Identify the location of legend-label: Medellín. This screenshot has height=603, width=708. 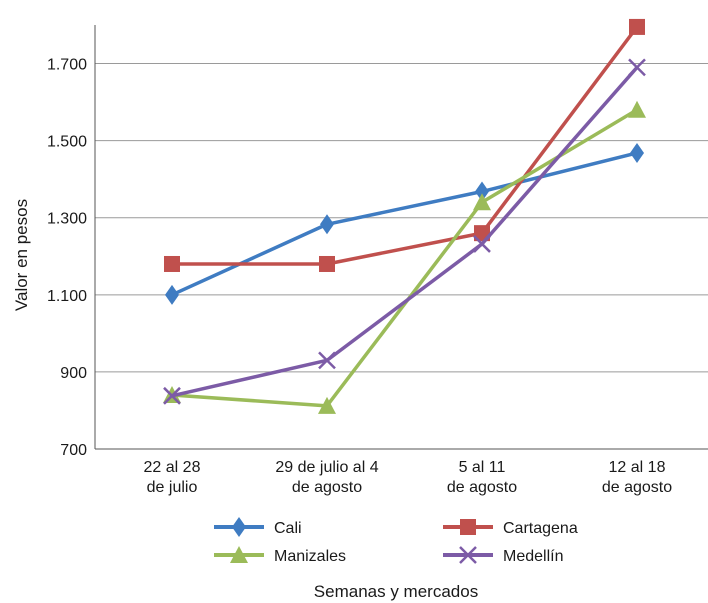
(533, 556).